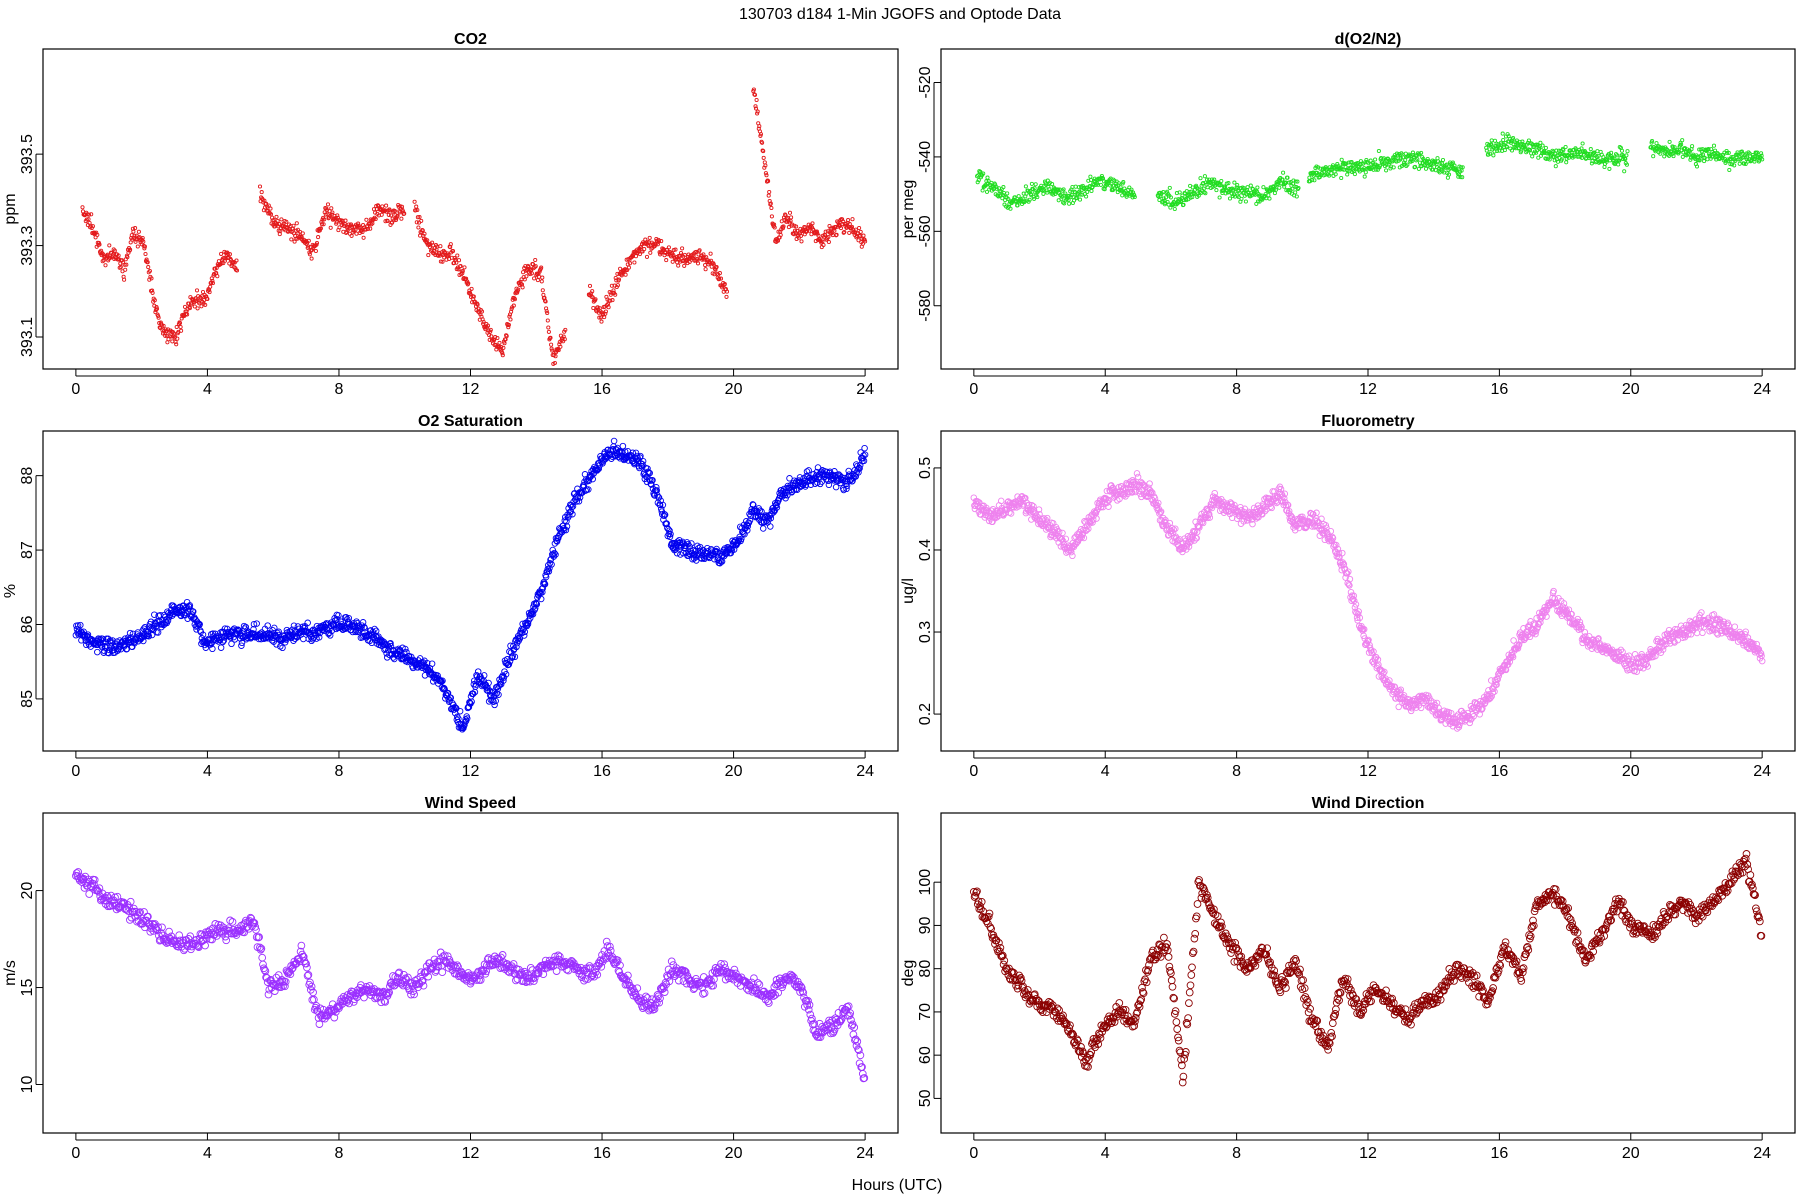 The height and width of the screenshot is (1200, 1800). What do you see at coordinates (865, 771) in the screenshot?
I see `x-tick-label-o2sat: 24` at bounding box center [865, 771].